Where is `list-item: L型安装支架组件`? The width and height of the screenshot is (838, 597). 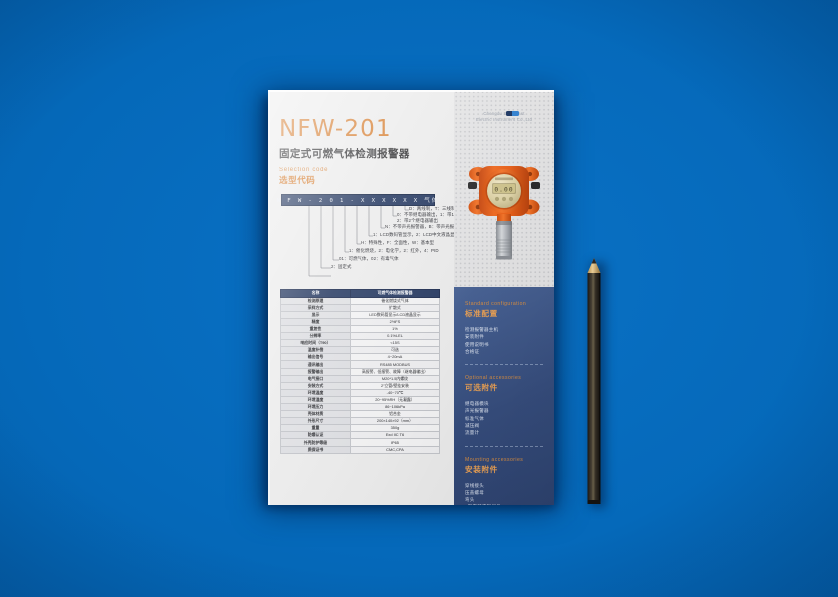
list-item: L型安装支架组件 is located at coordinates (504, 504).